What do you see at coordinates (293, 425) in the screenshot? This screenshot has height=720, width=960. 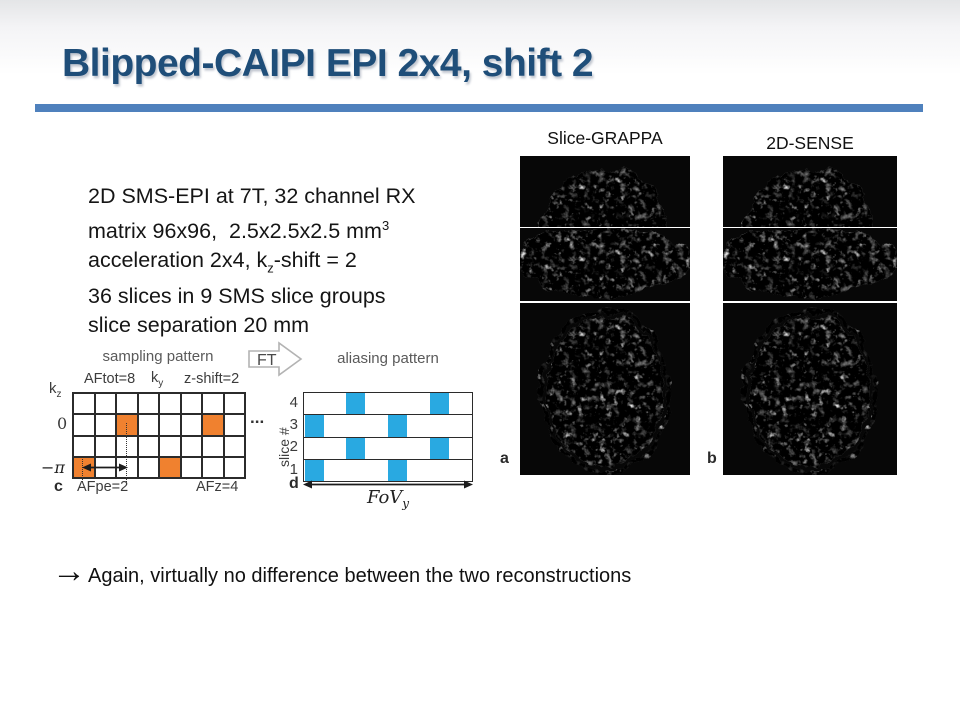 I see `aliasing-row-label: 3` at bounding box center [293, 425].